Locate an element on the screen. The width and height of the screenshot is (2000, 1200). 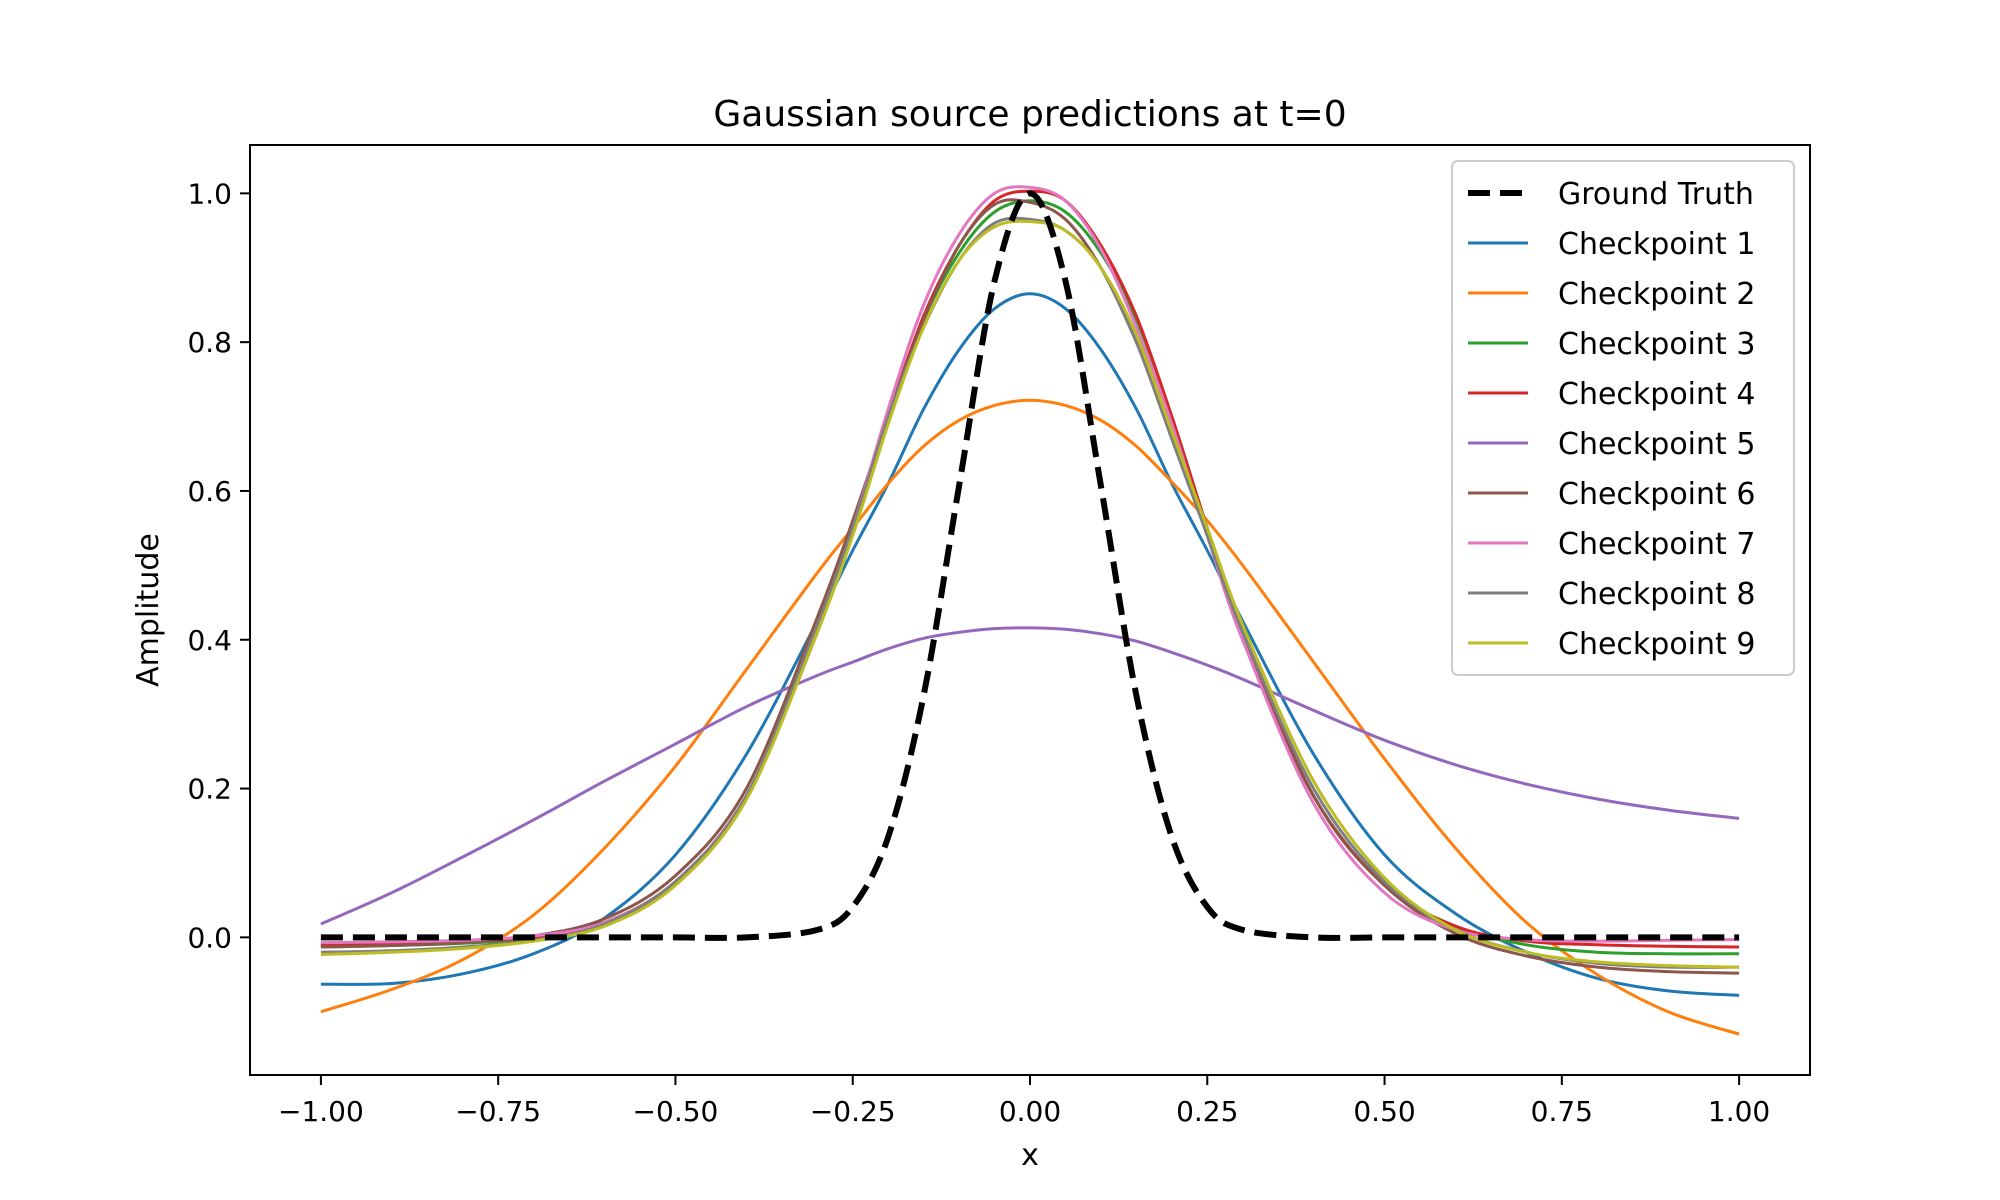
legend-label-checkpoint-3: Checkpoint 3 is located at coordinates (1656, 344).